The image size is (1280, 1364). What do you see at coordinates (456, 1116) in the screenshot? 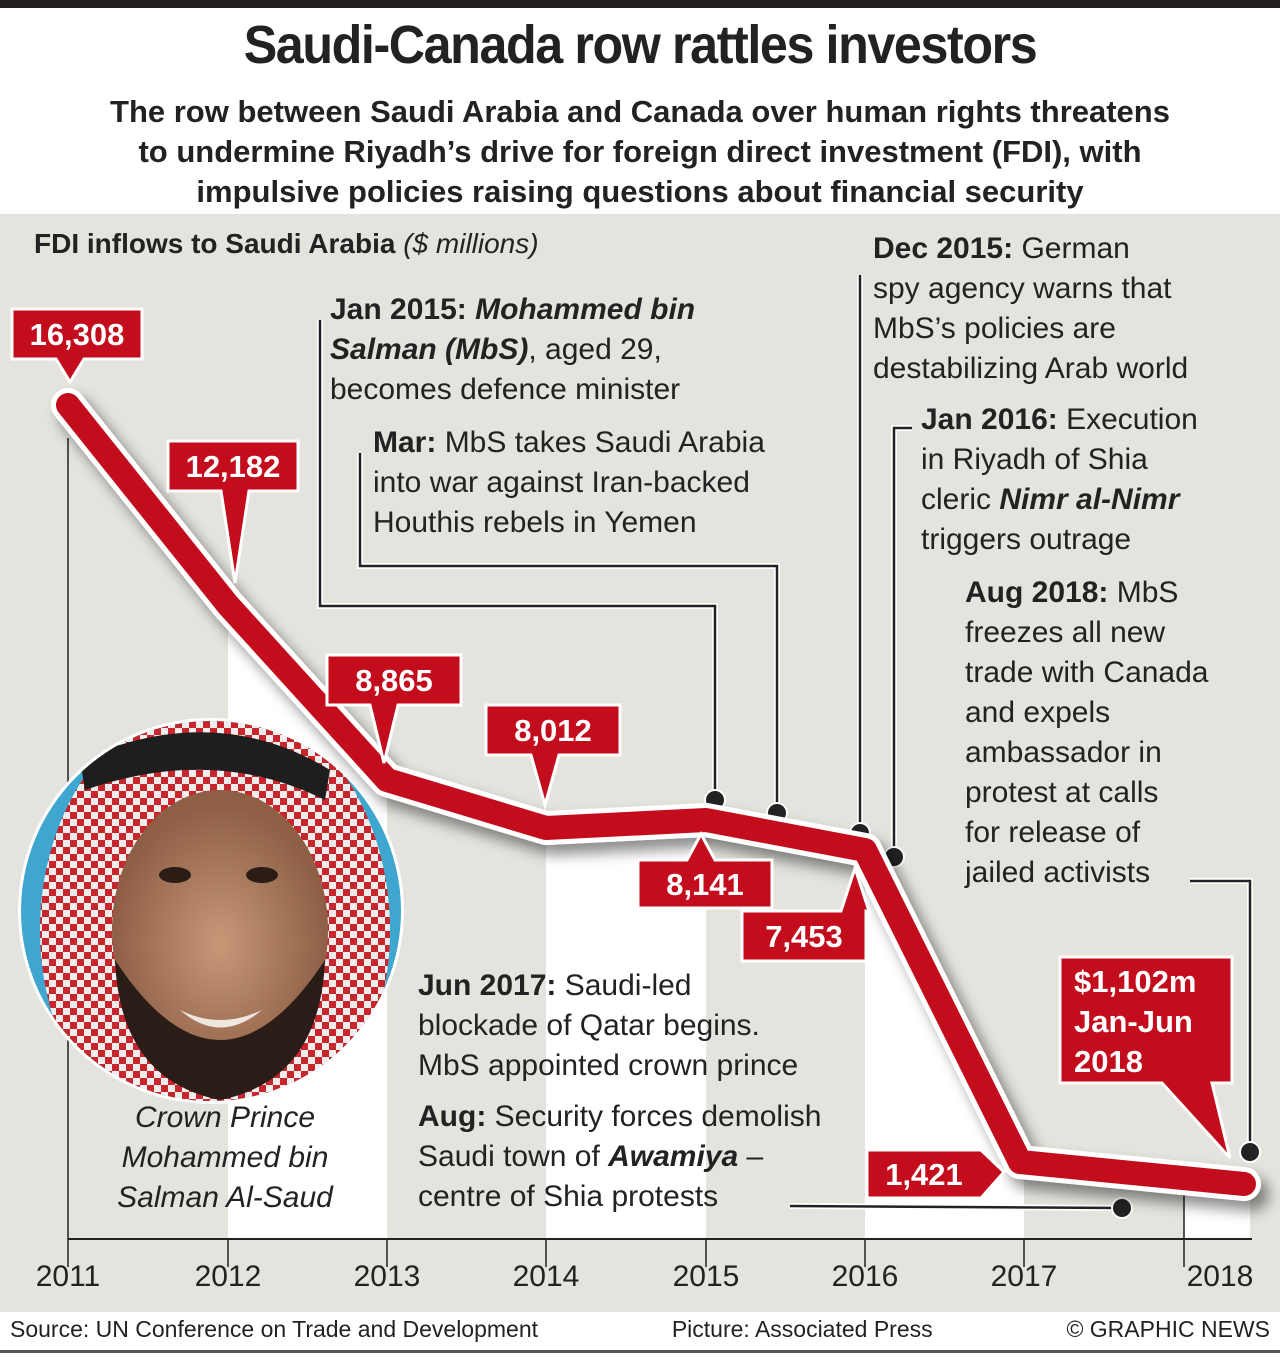
I see `annotation-text: Aug:` at bounding box center [456, 1116].